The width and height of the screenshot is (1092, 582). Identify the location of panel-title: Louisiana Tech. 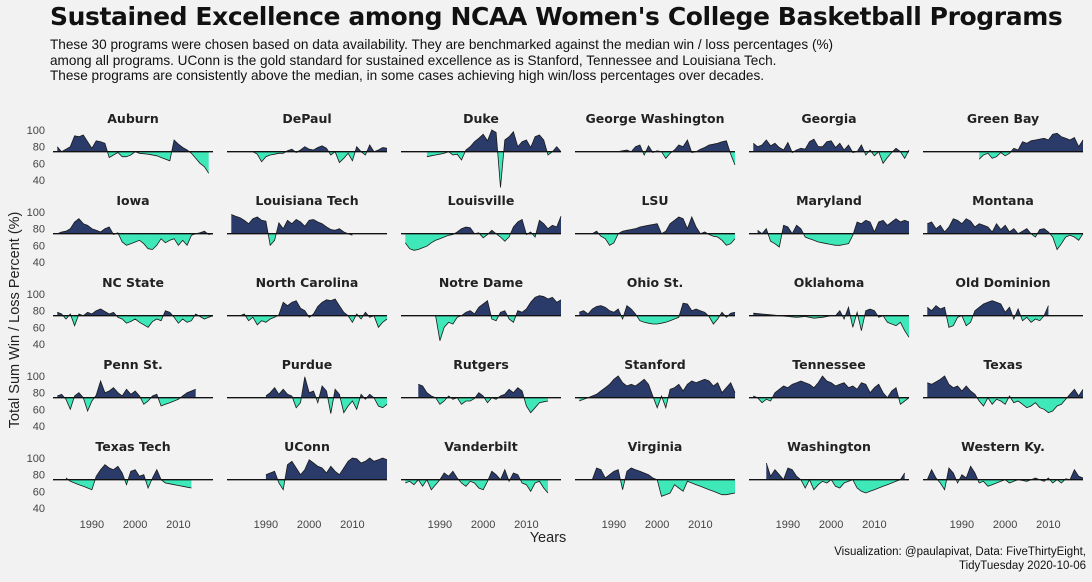
(306, 200).